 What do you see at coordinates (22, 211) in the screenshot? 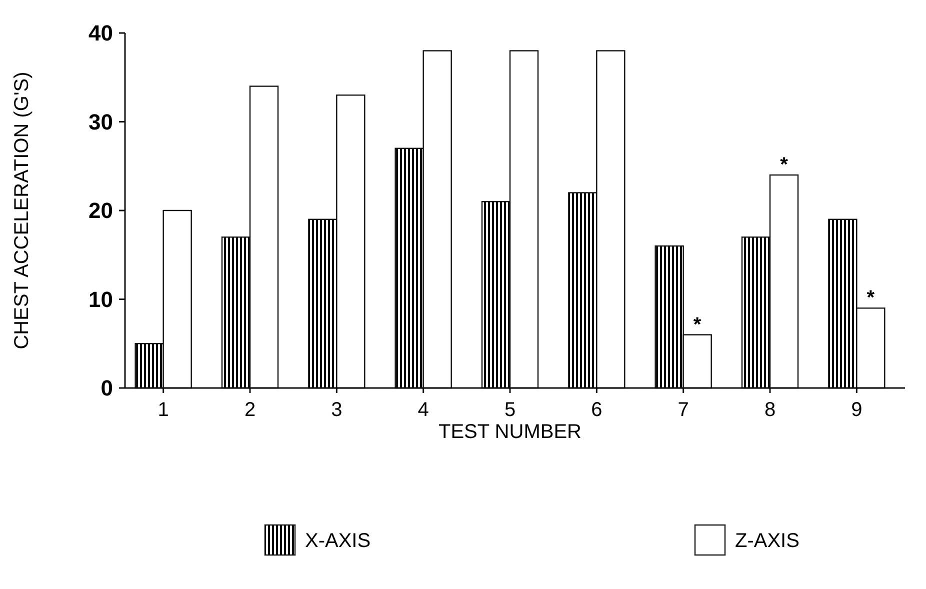
I see `y-axis-title: CHEST ACCELERATION (G'S)` at bounding box center [22, 211].